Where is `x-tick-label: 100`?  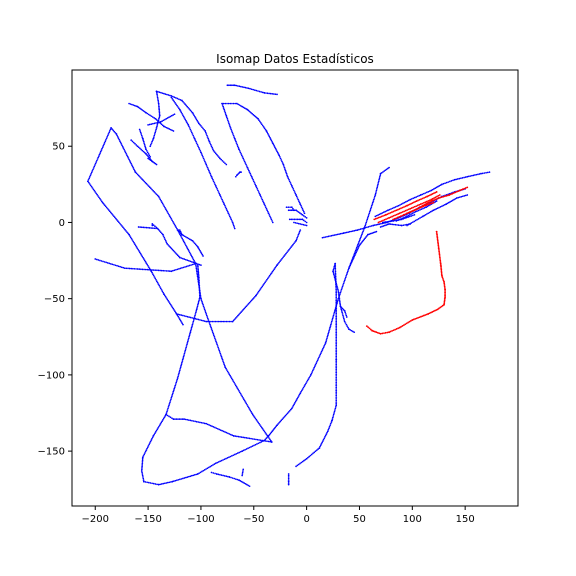 x-tick-label: 100 is located at coordinates (412, 519).